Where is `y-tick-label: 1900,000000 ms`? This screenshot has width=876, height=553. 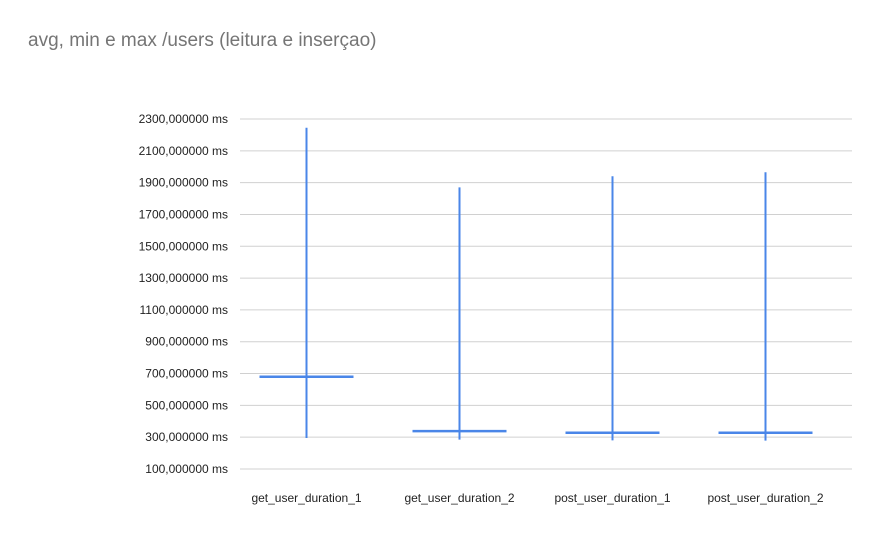
y-tick-label: 1900,000000 ms is located at coordinates (183, 183).